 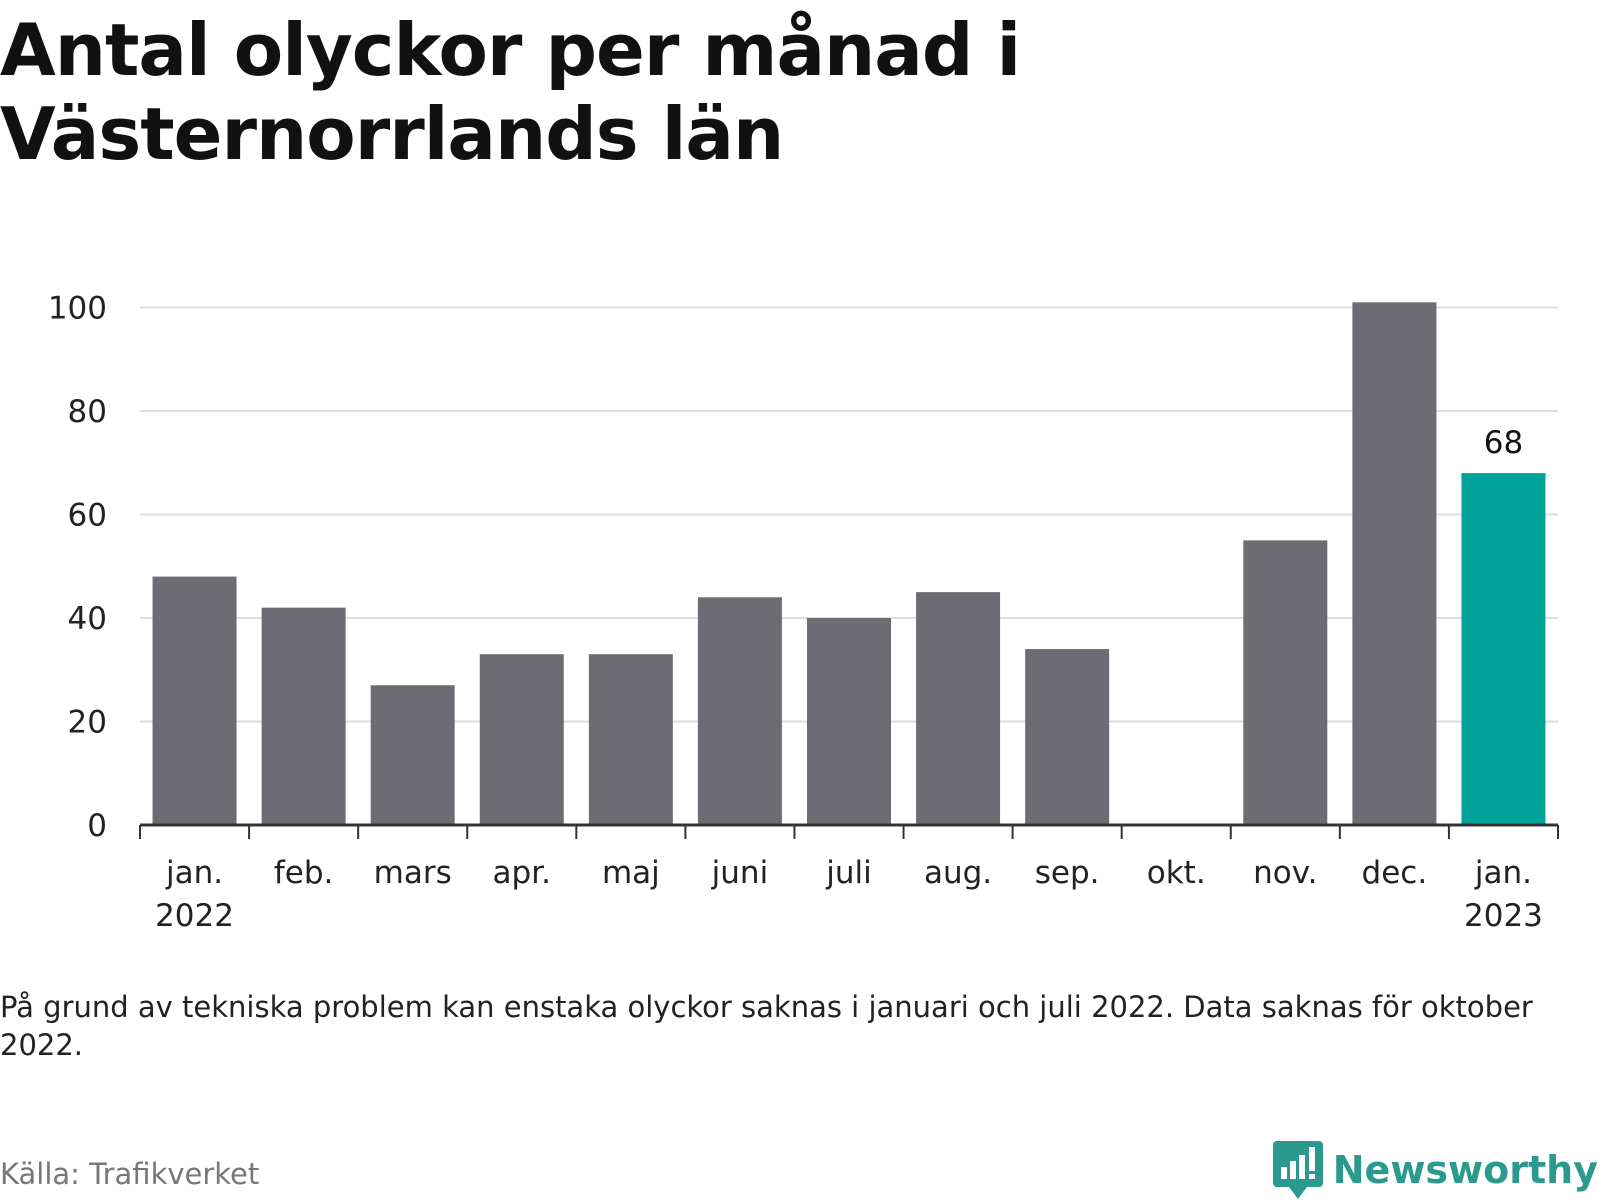 I want to click on x-tick-label: 2023, so click(x=1503, y=916).